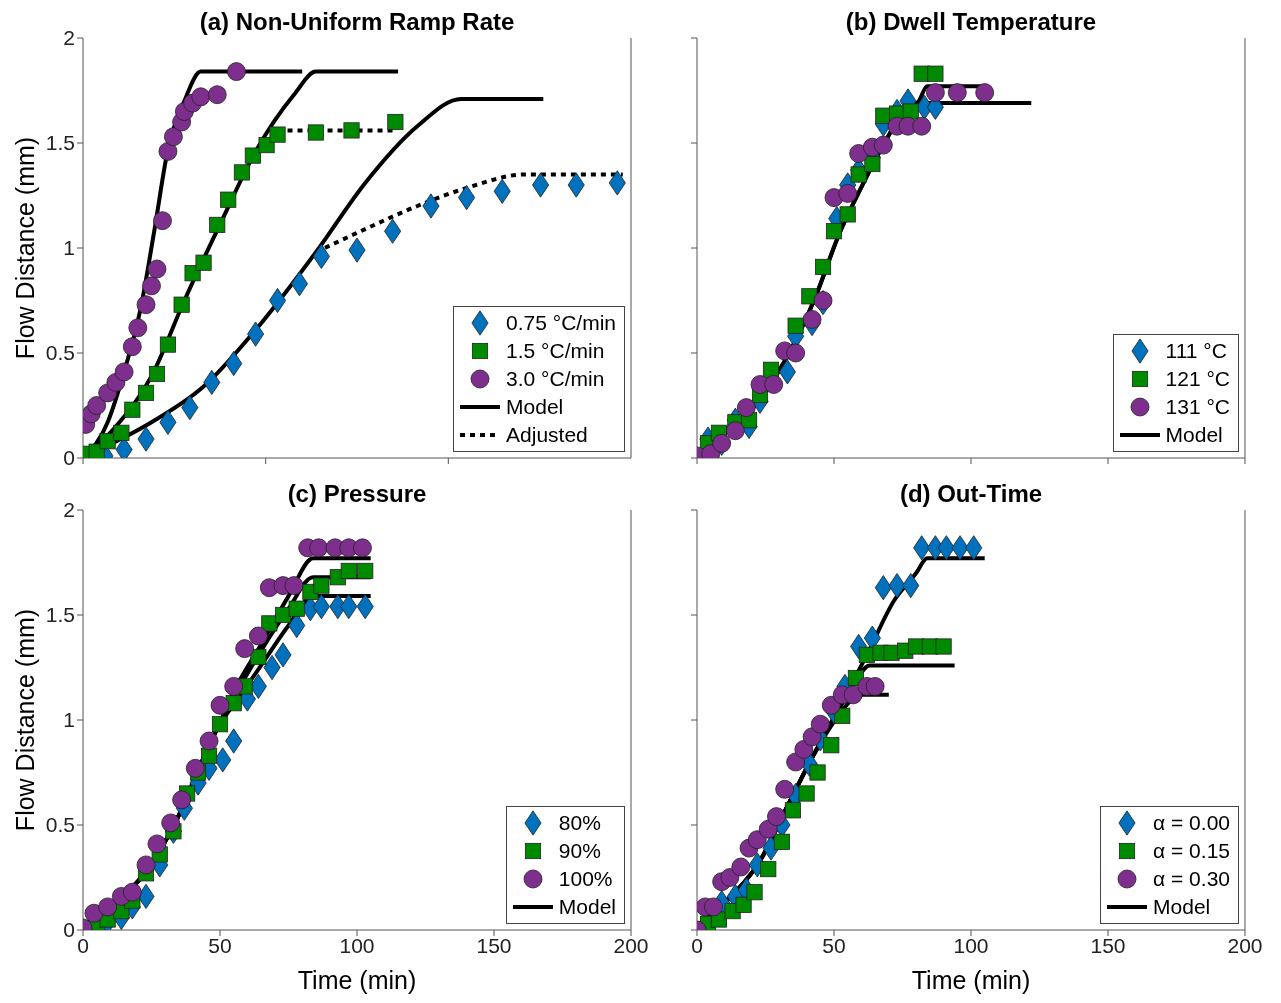 Image resolution: width=1281 pixels, height=1003 pixels. I want to click on legend-label: 111 °C, so click(1196, 351).